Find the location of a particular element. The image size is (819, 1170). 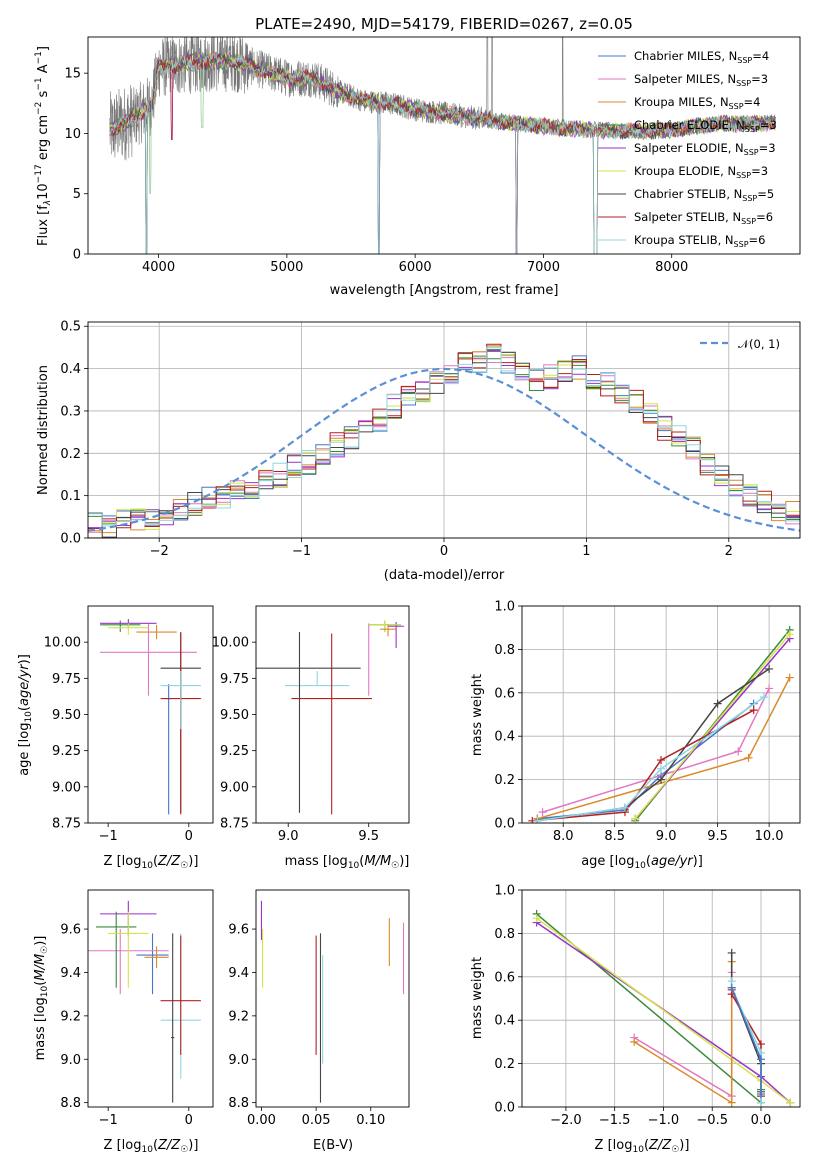

legend-label-normal: 𝒩(0, 1) is located at coordinates (759, 344).